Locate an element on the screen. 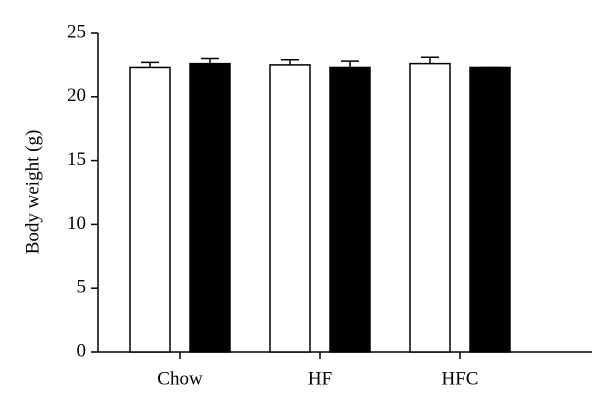  y-axis-label: Body weight (g) is located at coordinates (32, 192).